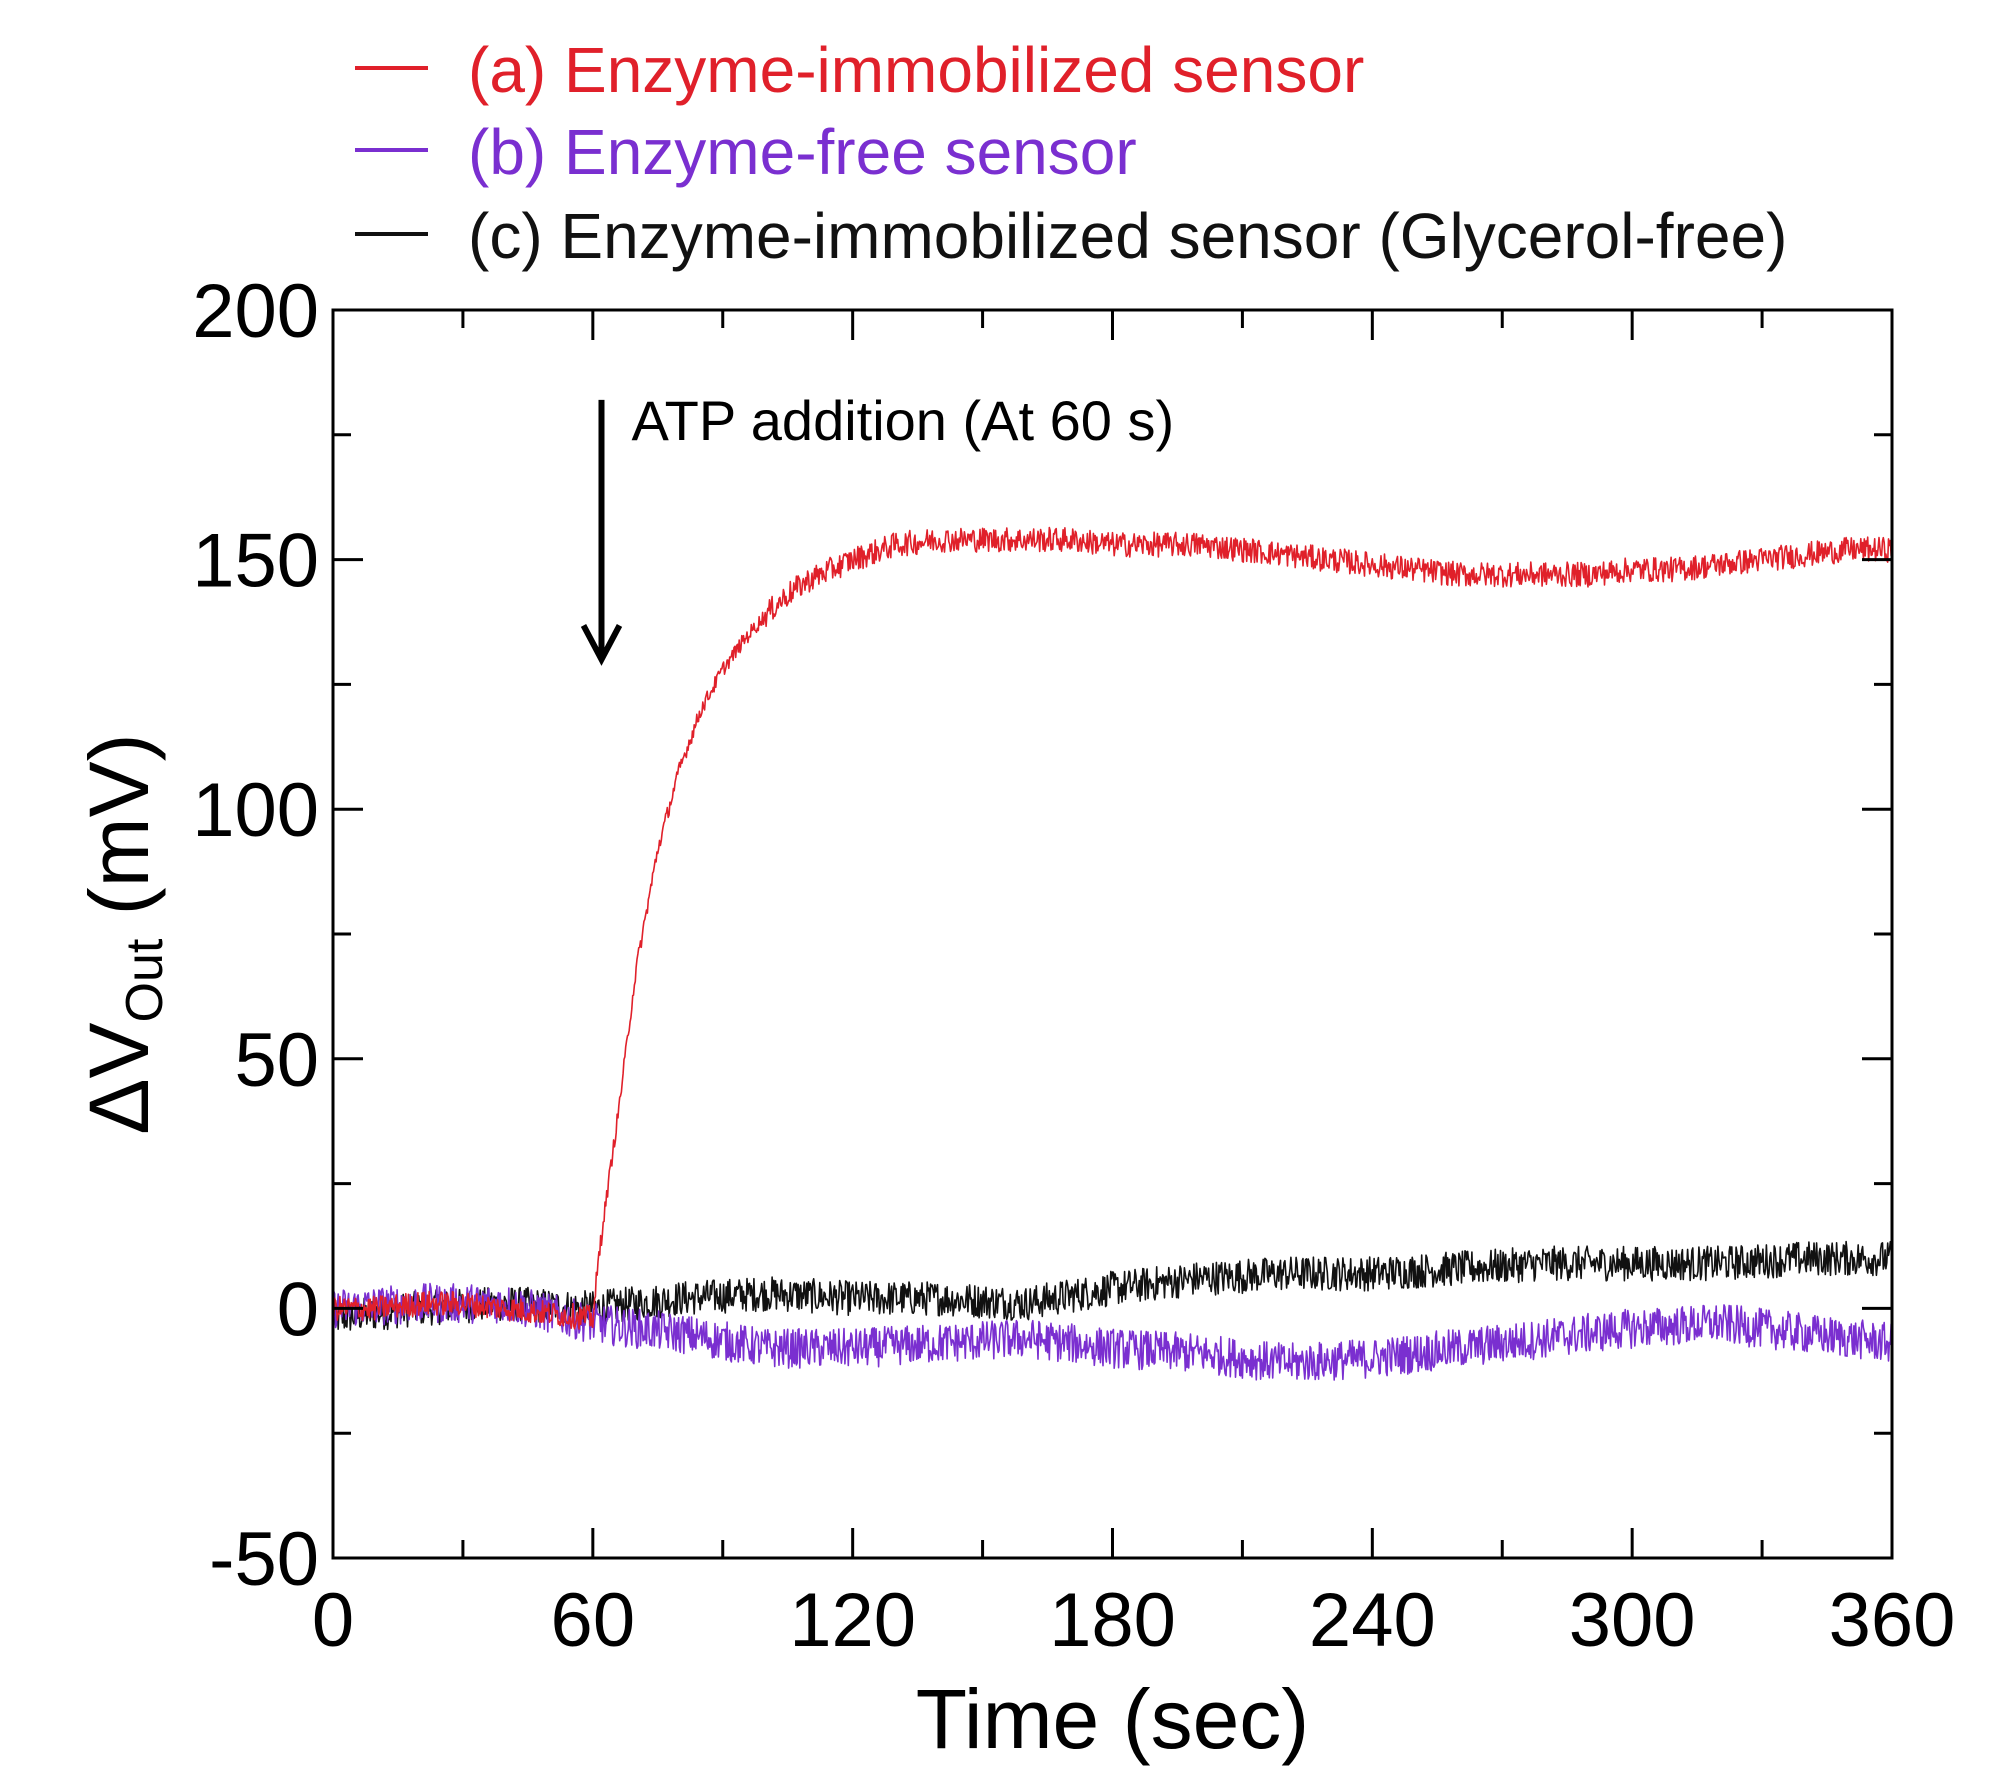 Image resolution: width=2002 pixels, height=1790 pixels. What do you see at coordinates (333, 1620) in the screenshot?
I see `x-tick-label: 0` at bounding box center [333, 1620].